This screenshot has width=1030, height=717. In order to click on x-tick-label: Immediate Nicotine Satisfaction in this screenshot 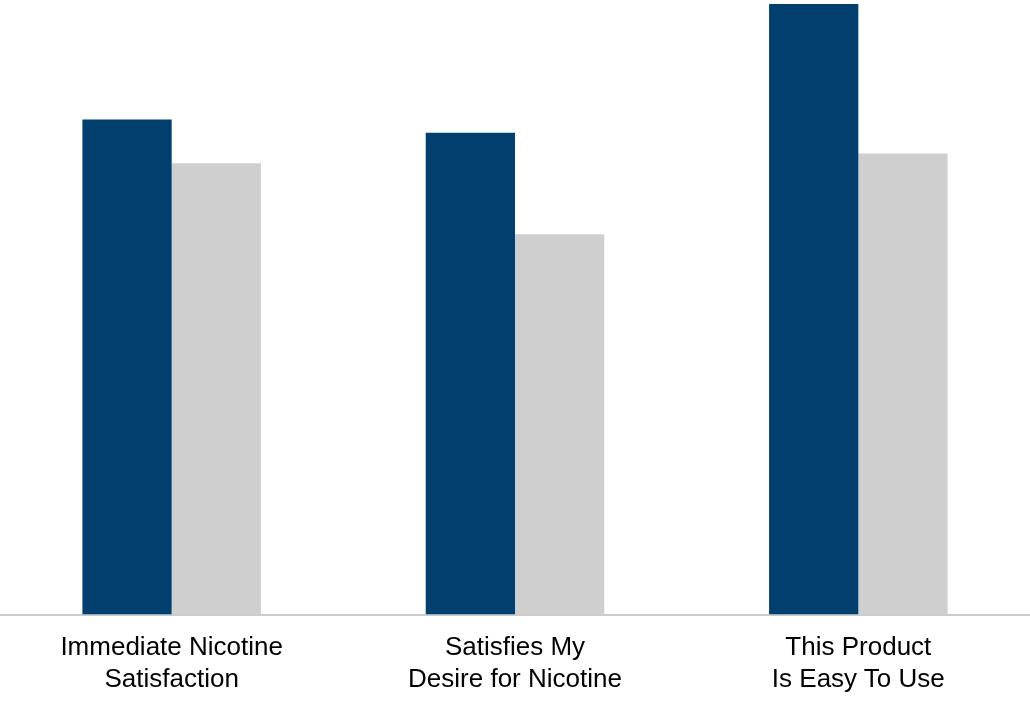, I will do `click(171, 662)`.